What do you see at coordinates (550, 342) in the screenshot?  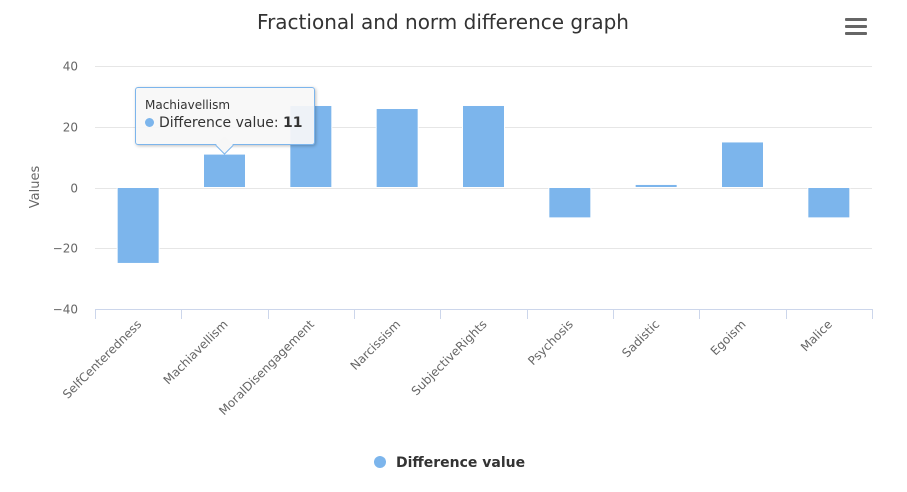 I see `x-tick-label: Psychosis` at bounding box center [550, 342].